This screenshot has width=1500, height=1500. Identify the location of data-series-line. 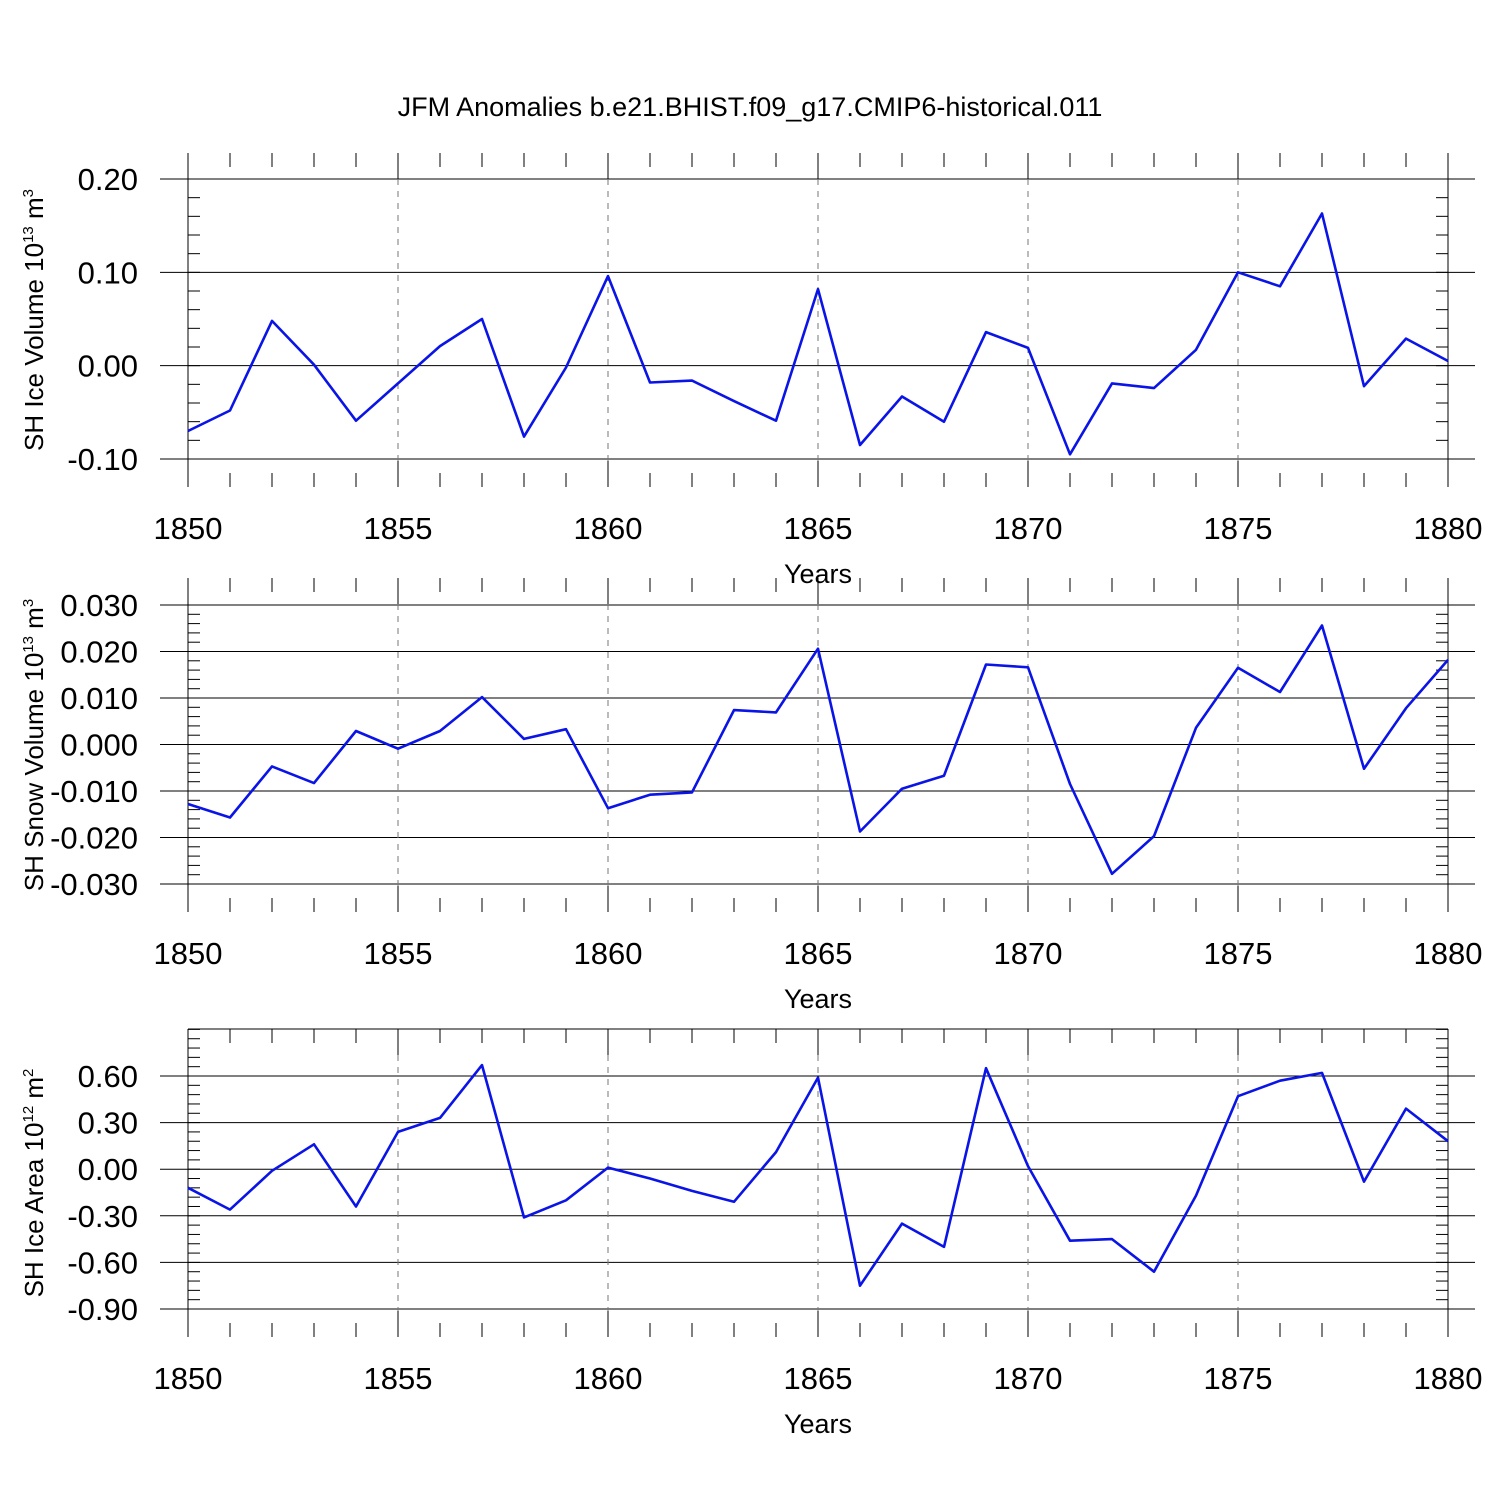
(818, 334).